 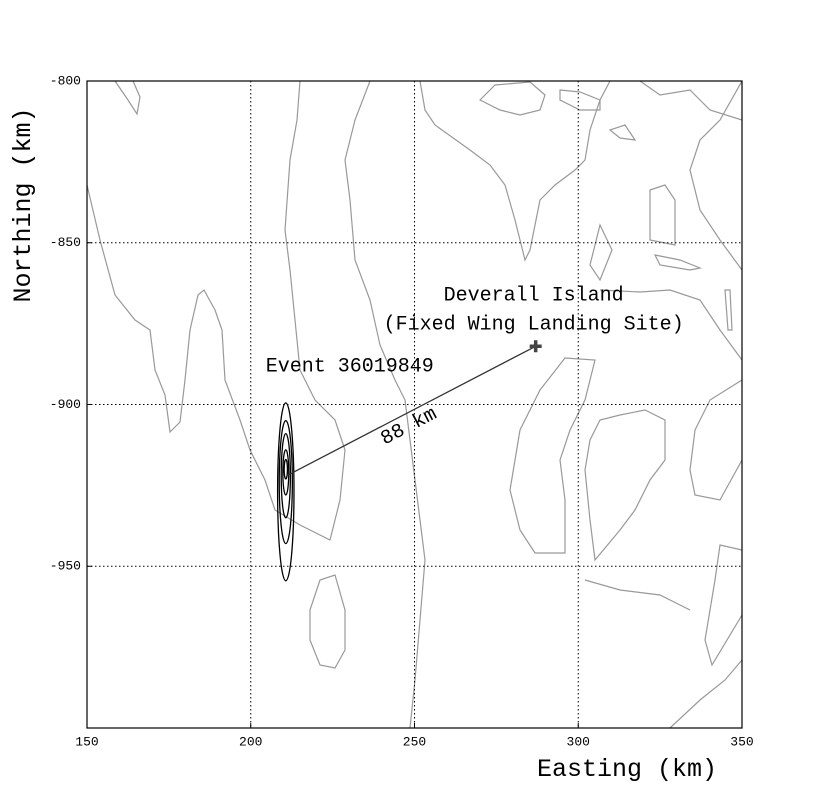 I want to click on site-label: (Fixed Wing Landing Site), so click(x=534, y=324).